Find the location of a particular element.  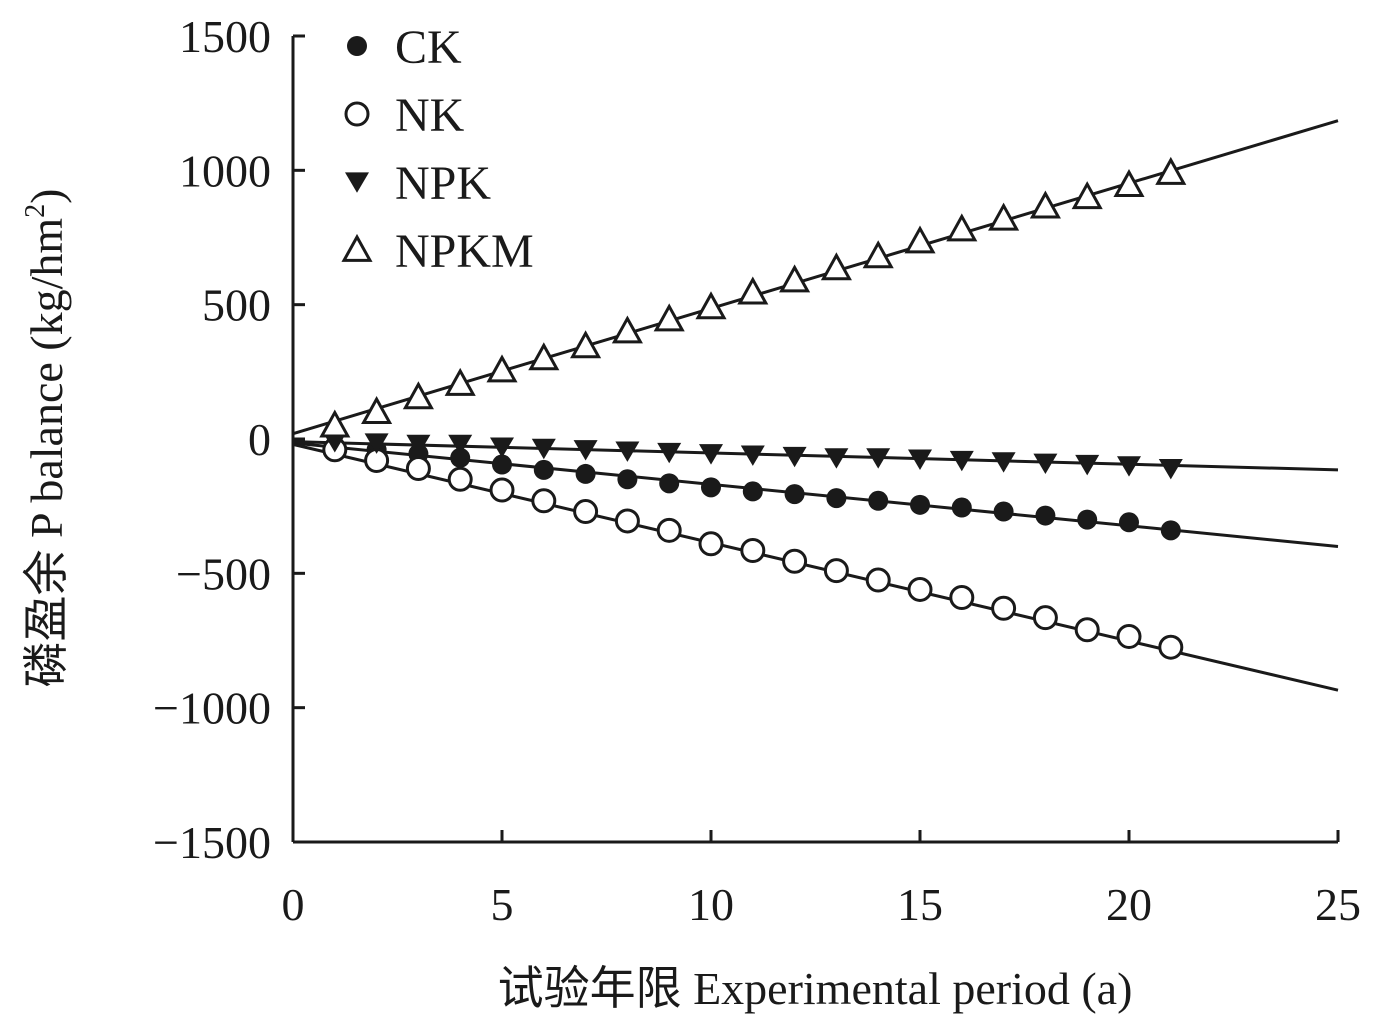

y-axis-title-close: ) is located at coordinates (46, 195).